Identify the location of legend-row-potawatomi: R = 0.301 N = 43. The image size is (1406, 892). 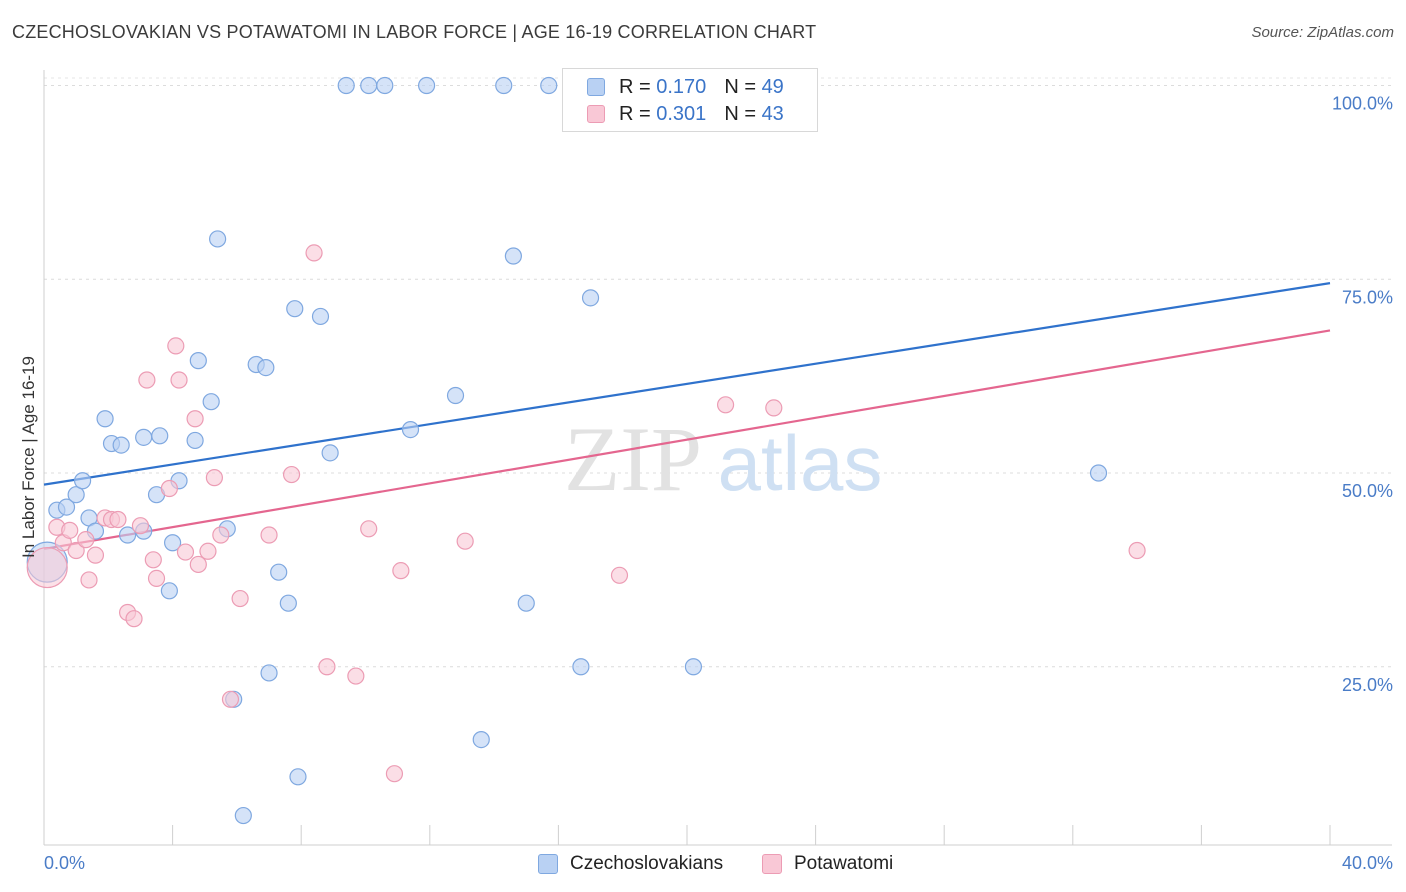
(685, 114).